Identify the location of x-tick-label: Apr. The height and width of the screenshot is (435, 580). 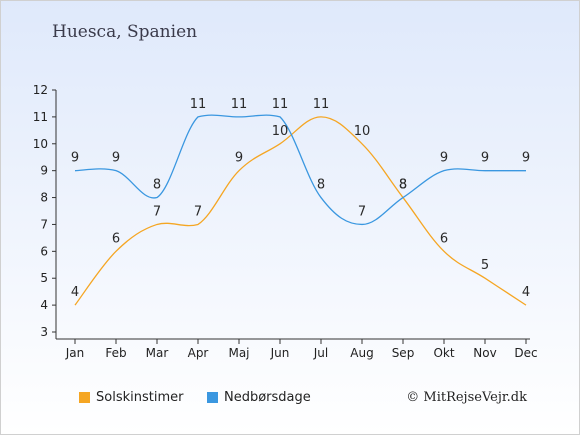
(198, 353).